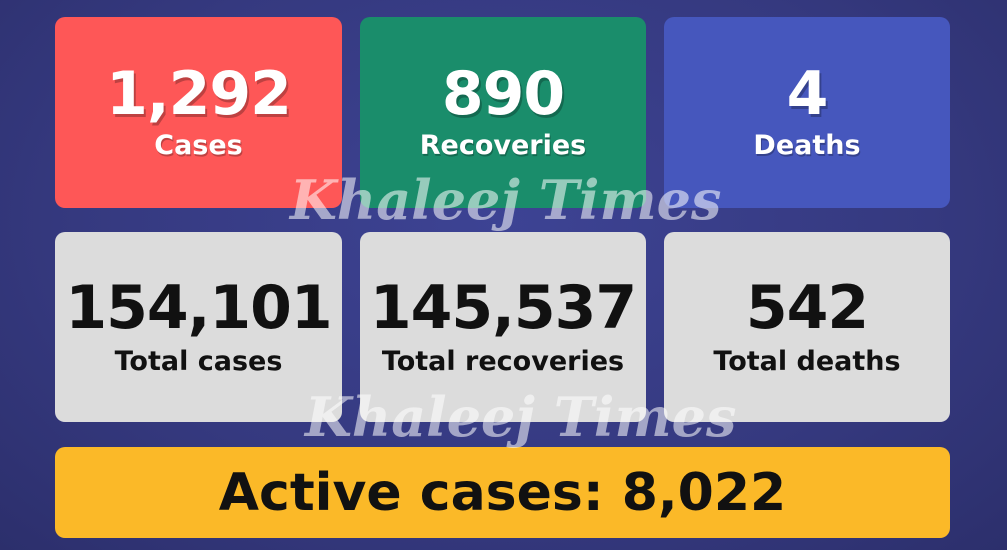  What do you see at coordinates (199, 94) in the screenshot?
I see `cases-value: 1,292` at bounding box center [199, 94].